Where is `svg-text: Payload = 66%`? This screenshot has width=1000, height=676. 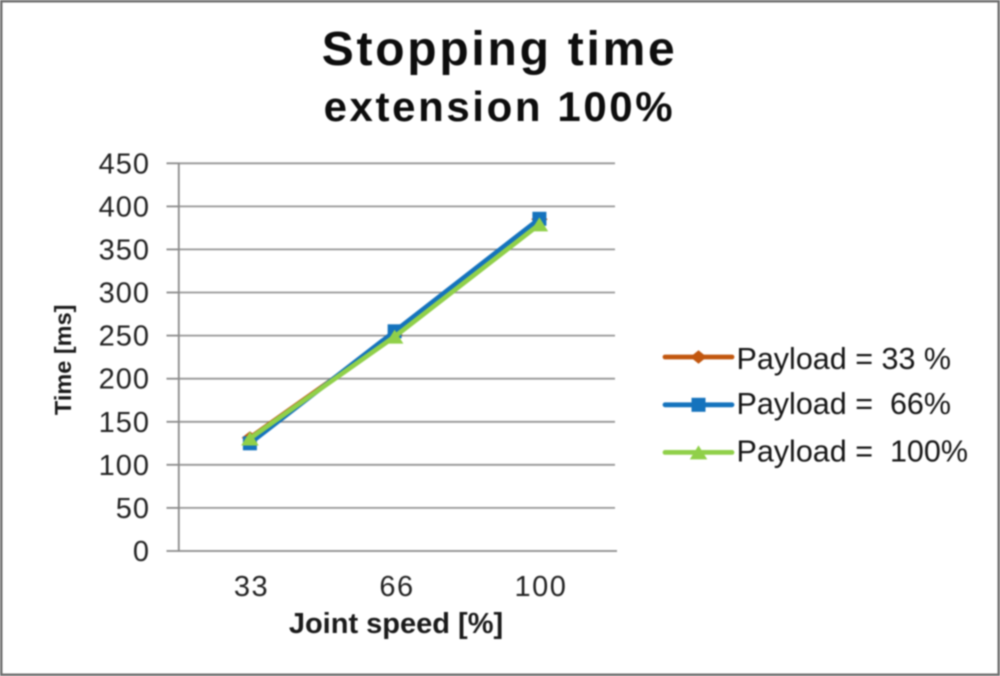 svg-text: Payload = 66% is located at coordinates (844, 404).